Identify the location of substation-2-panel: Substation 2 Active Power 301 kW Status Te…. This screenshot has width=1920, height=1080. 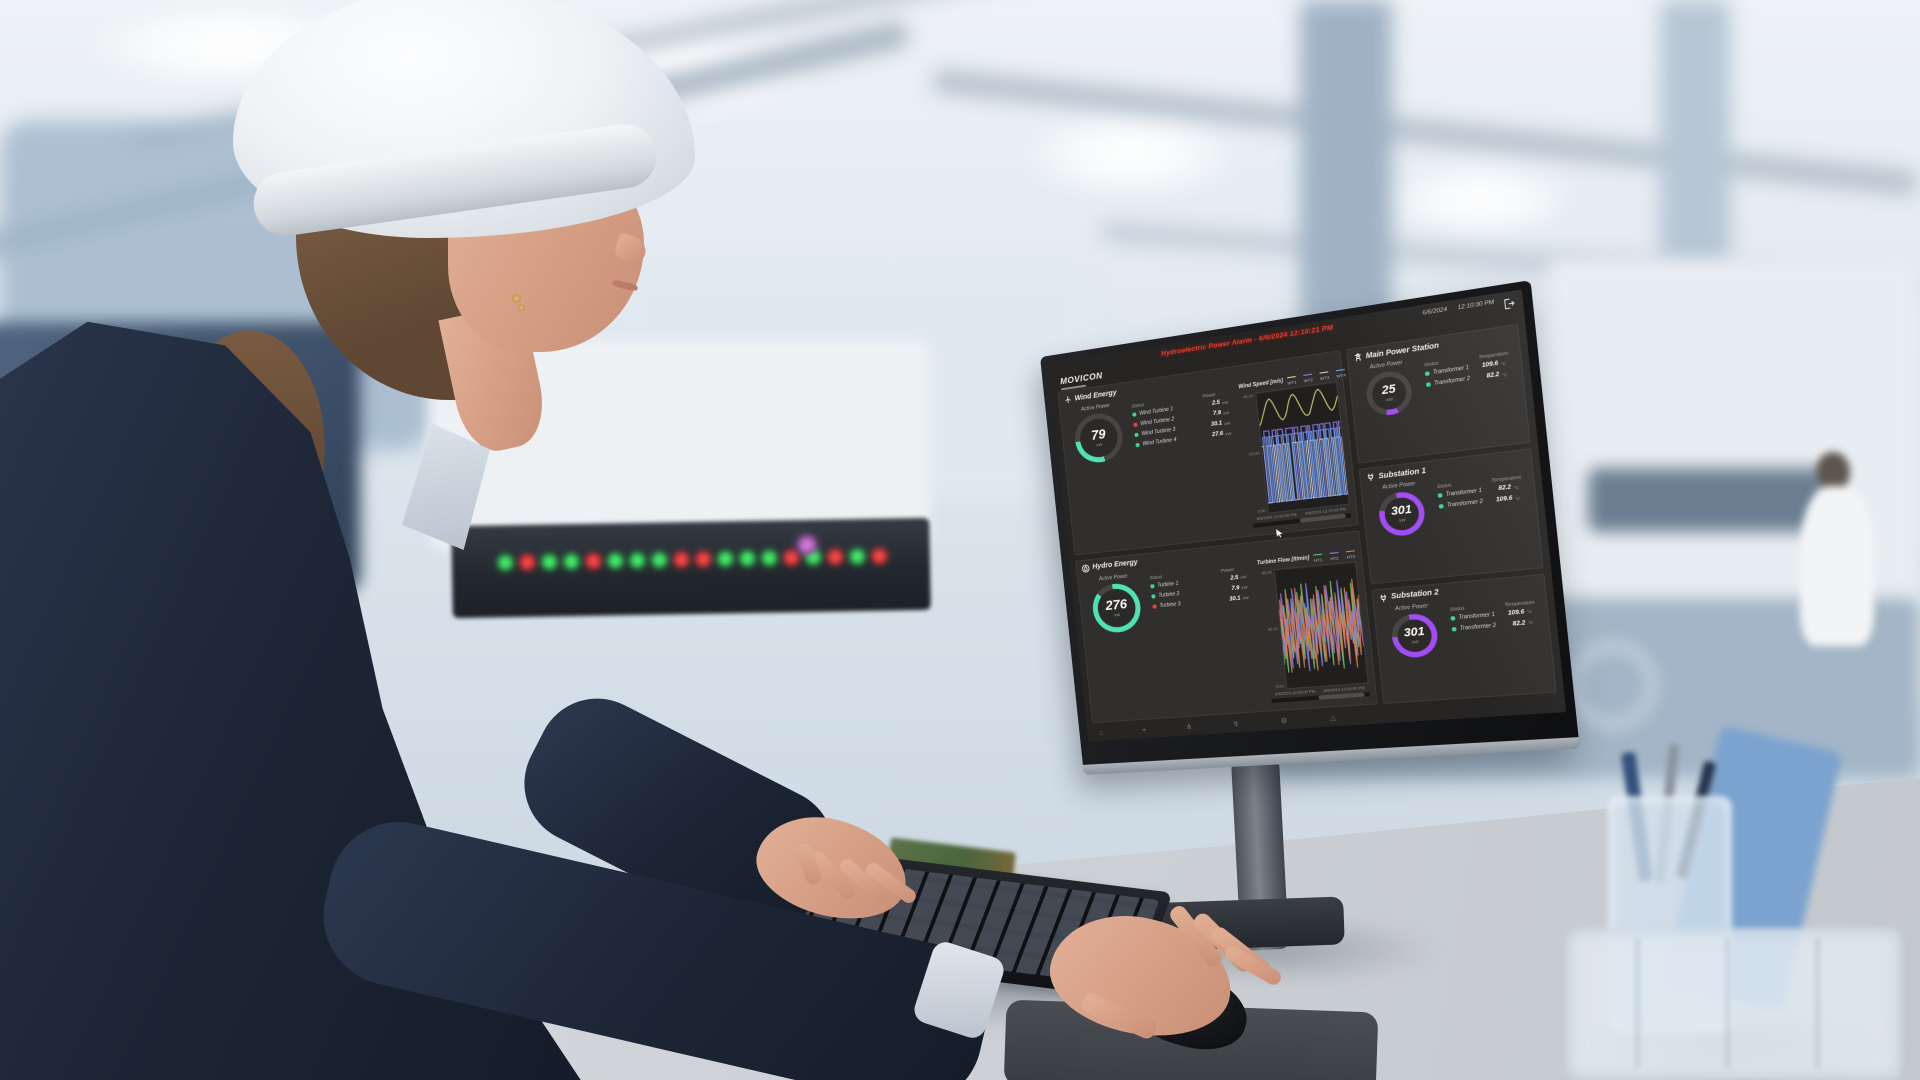
(1464, 638).